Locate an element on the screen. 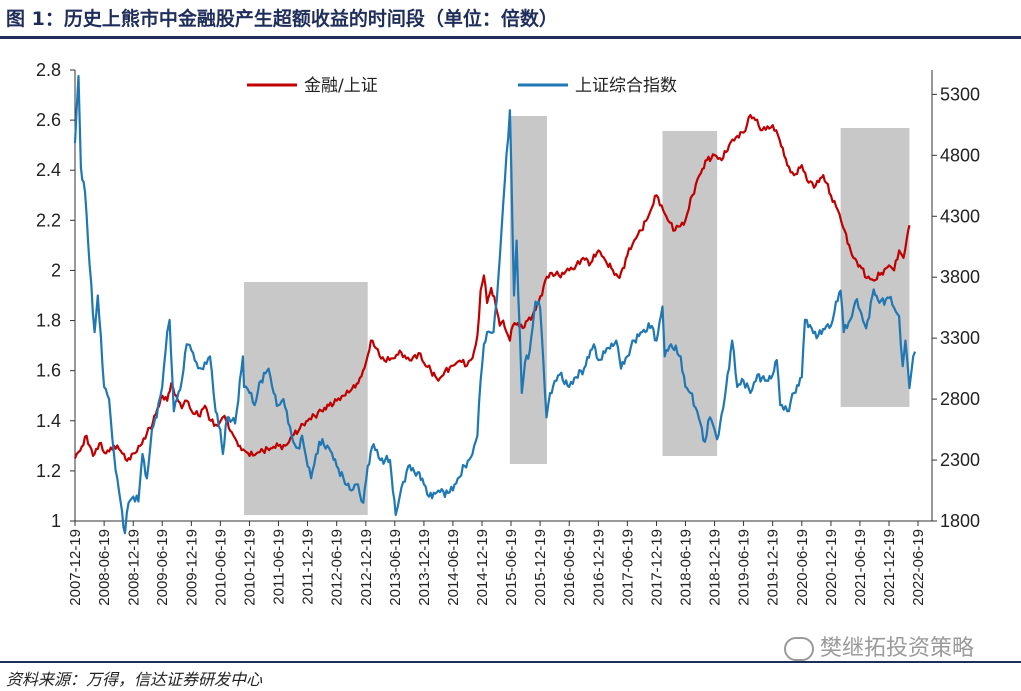 This screenshot has width=1021, height=691. right-tick-label: 2300 is located at coordinates (960, 460).